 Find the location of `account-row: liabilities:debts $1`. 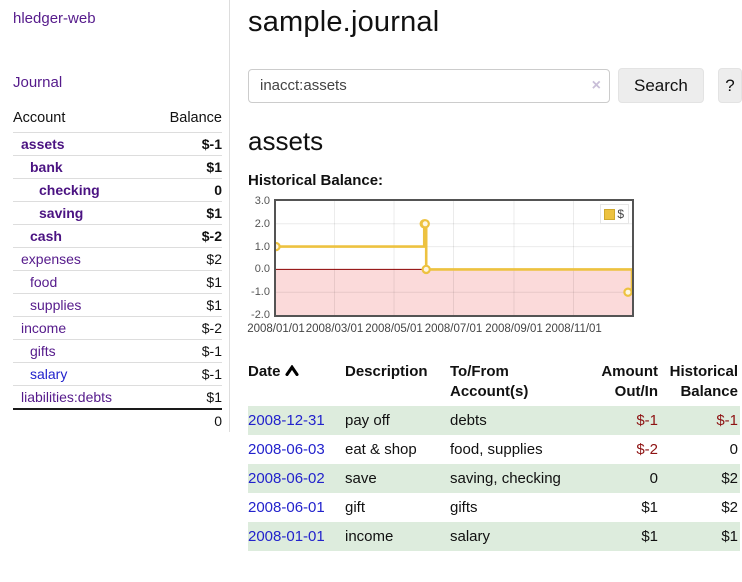

account-row: liabilities:debts $1 is located at coordinates (117, 397).